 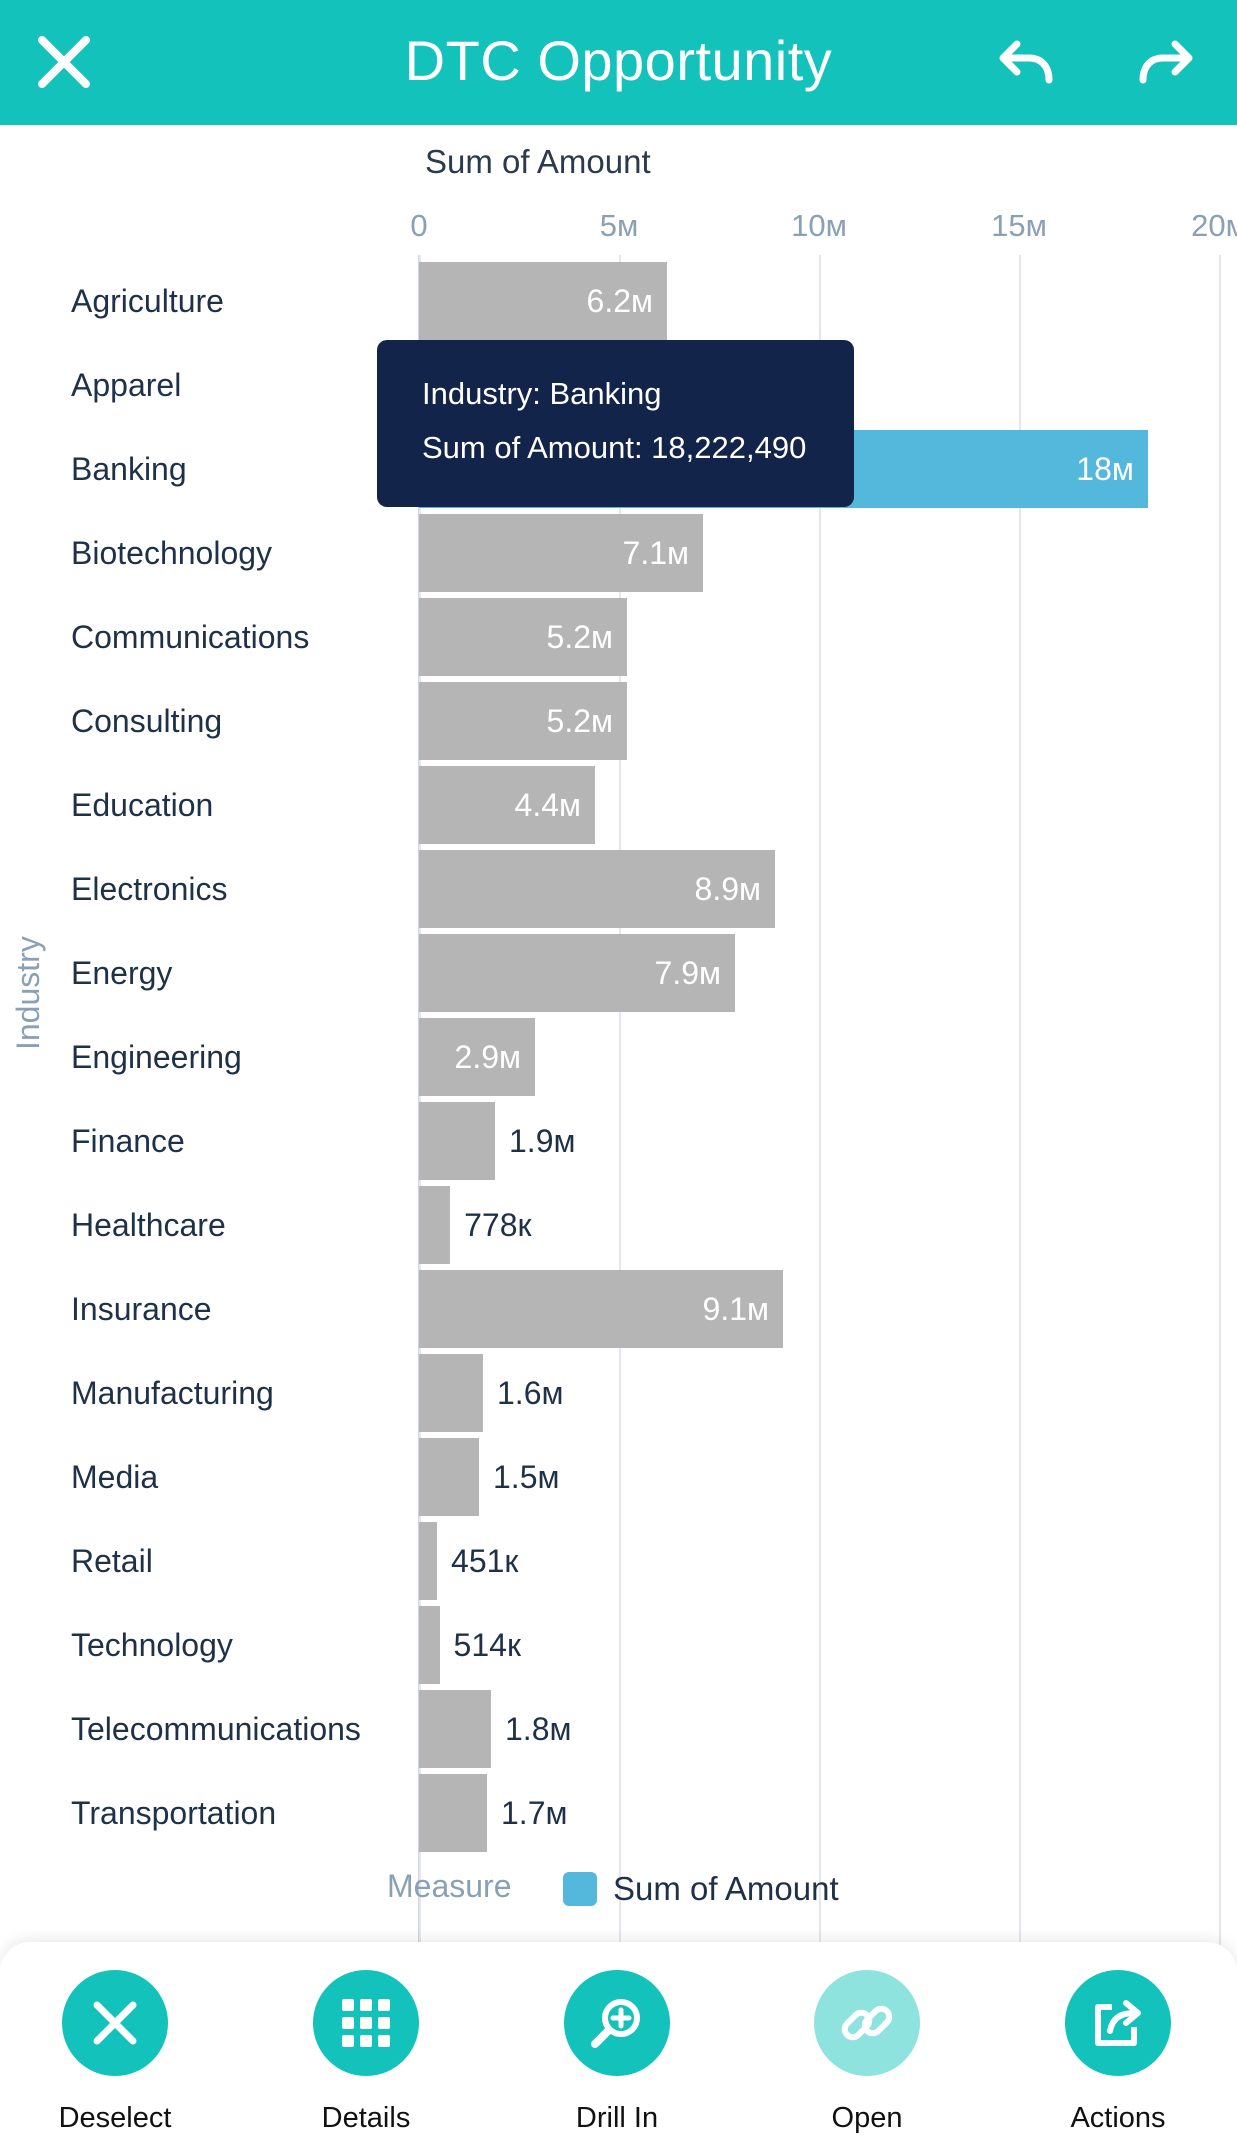 What do you see at coordinates (216, 1729) in the screenshot?
I see `category-label: Telecommunications` at bounding box center [216, 1729].